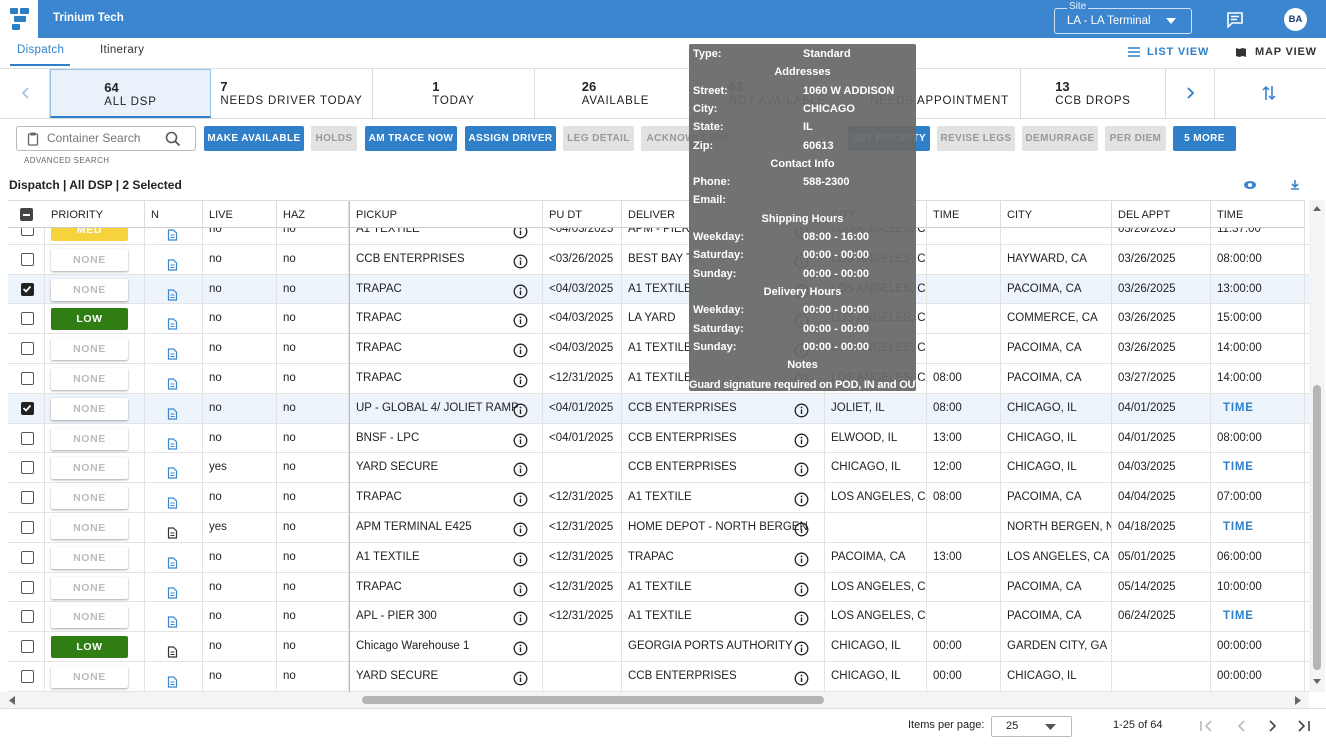 This screenshot has height=744, width=1326. Describe the element at coordinates (254, 138) in the screenshot. I see `toolbar-button: MAKE AVAILABLE` at that location.